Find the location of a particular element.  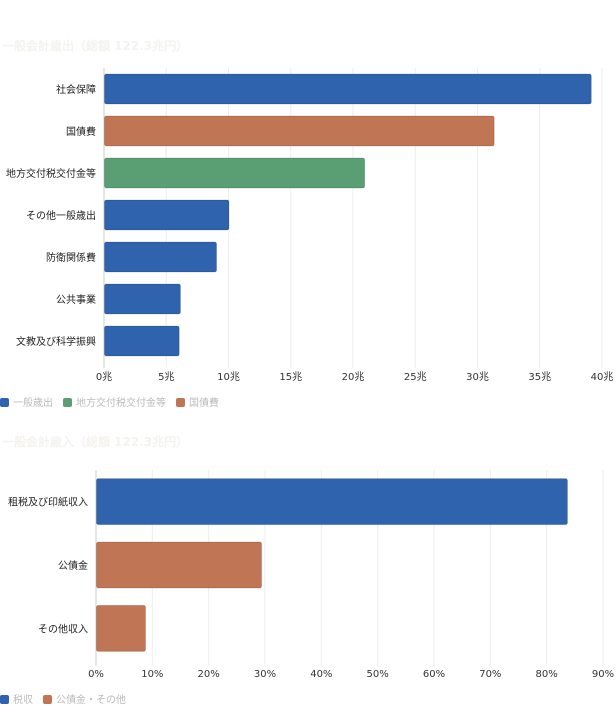

x-tick-label: 20兆 is located at coordinates (353, 377).